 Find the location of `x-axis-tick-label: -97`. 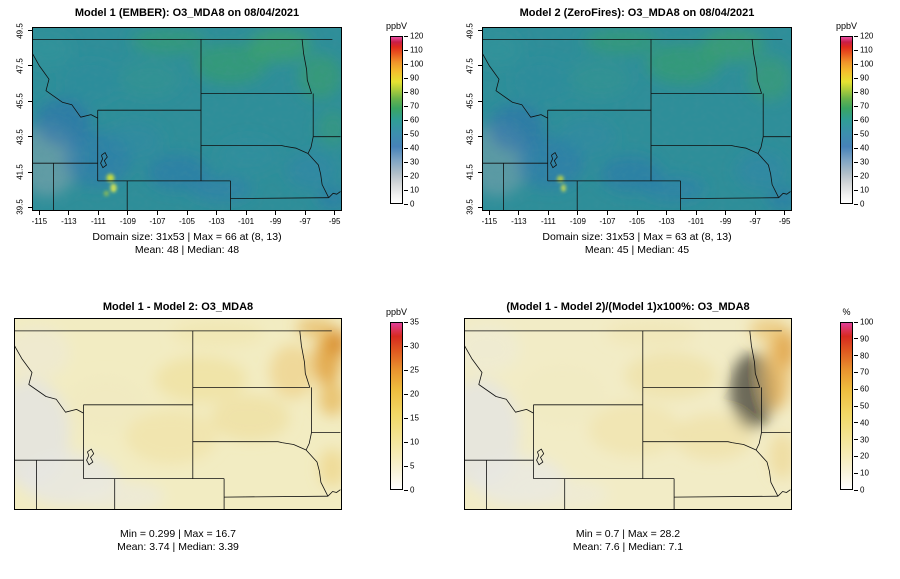

x-axis-tick-label: -97 is located at coordinates (755, 221).